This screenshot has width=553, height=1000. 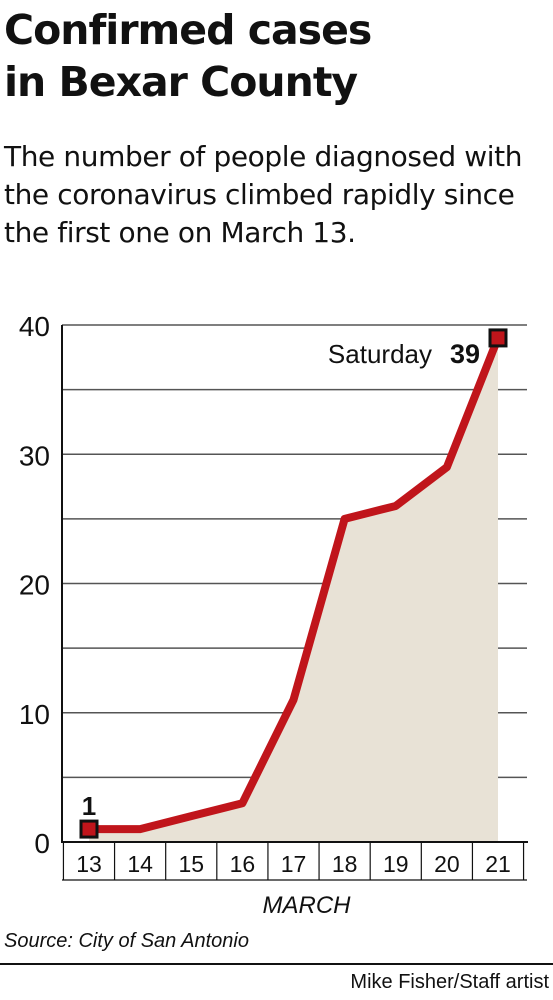 What do you see at coordinates (181, 82) in the screenshot?
I see `title-line-2: in Bexar County` at bounding box center [181, 82].